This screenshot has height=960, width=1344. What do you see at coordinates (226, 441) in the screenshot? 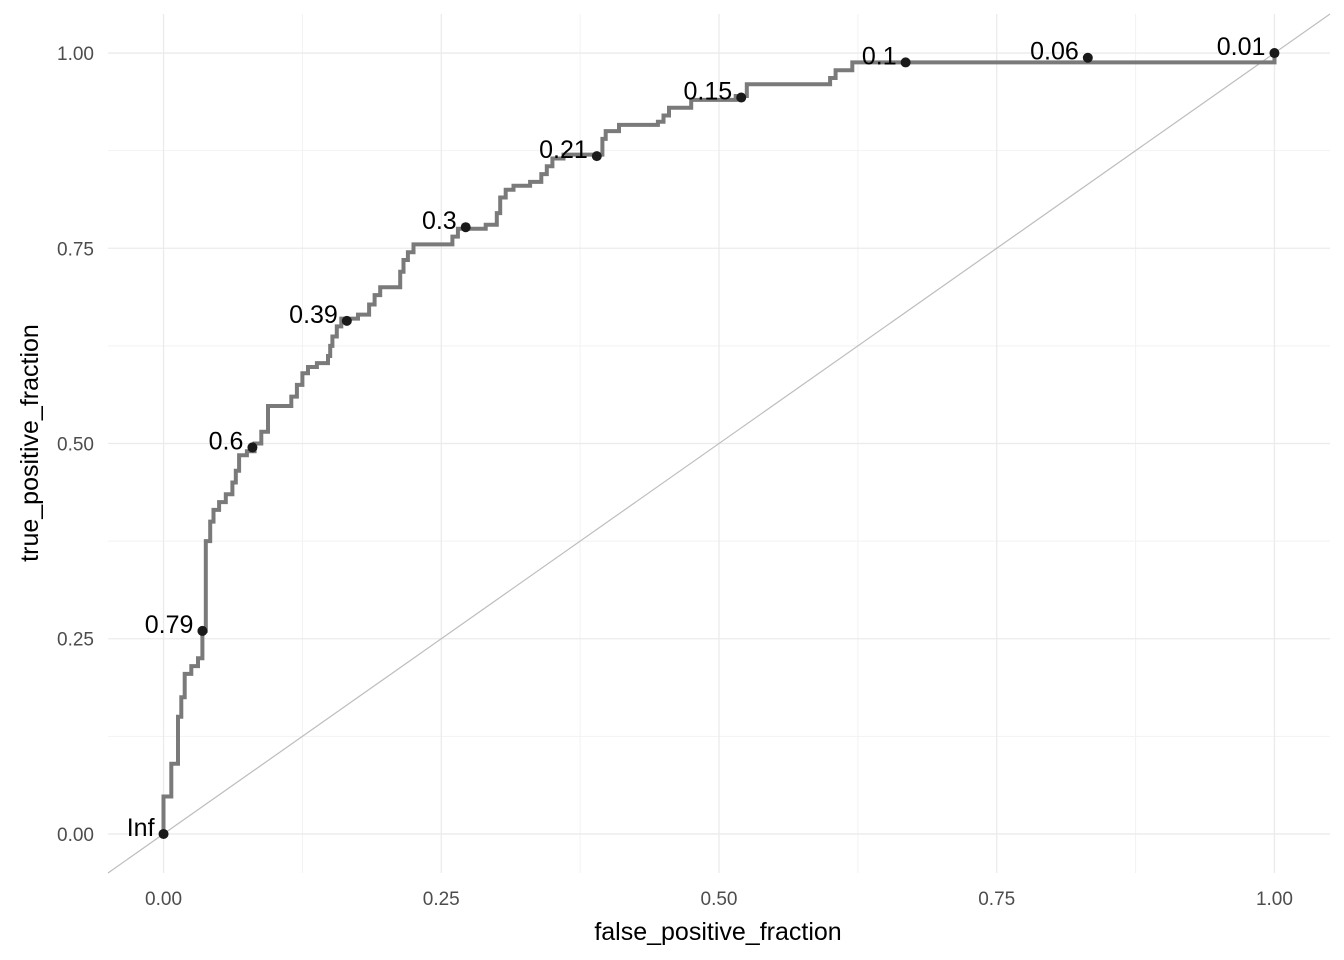
I see `threshold-label: 0.6` at bounding box center [226, 441].